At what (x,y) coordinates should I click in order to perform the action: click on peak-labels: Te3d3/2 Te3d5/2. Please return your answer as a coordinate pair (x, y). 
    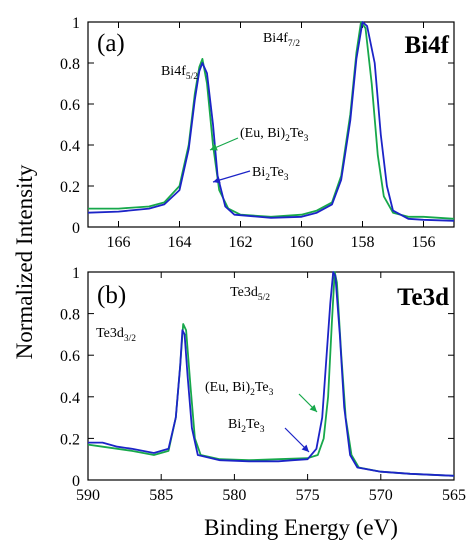
    Looking at the image, I should click on (183, 314).